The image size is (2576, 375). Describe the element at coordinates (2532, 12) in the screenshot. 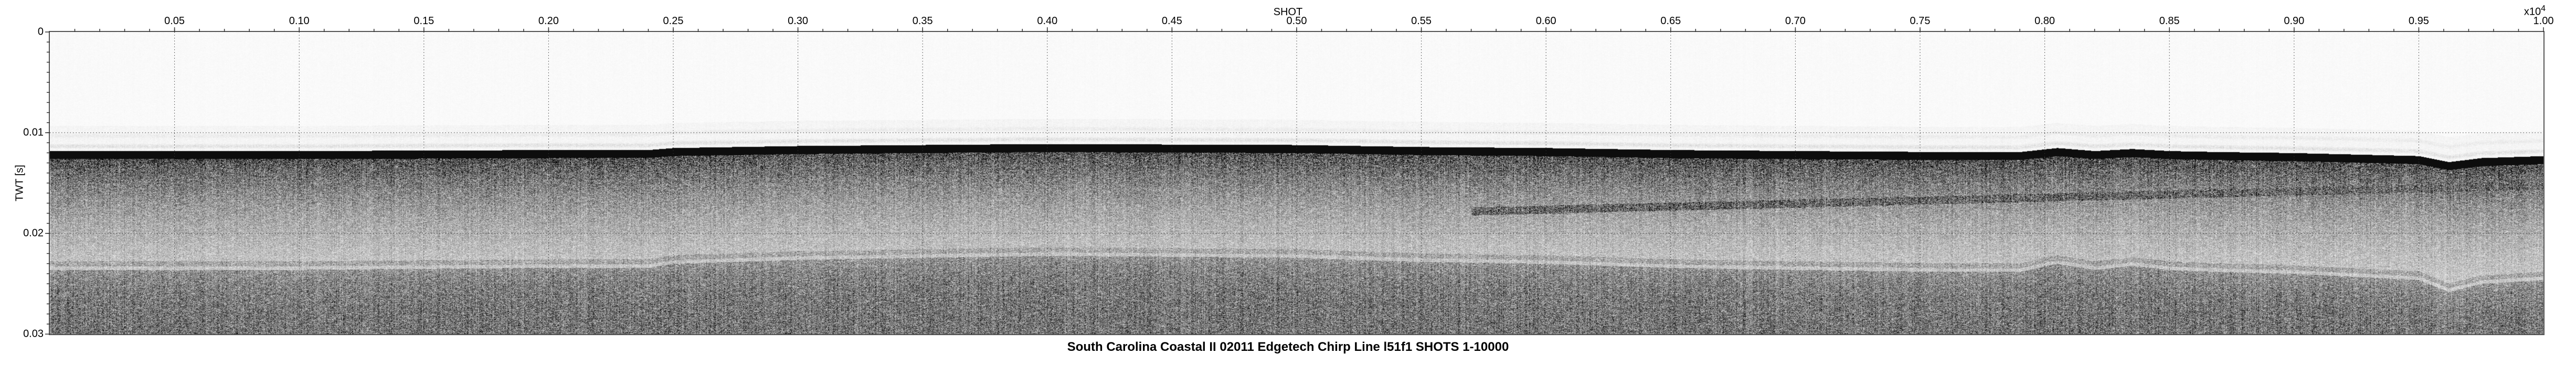

I see `multiplier-base: x10` at that location.